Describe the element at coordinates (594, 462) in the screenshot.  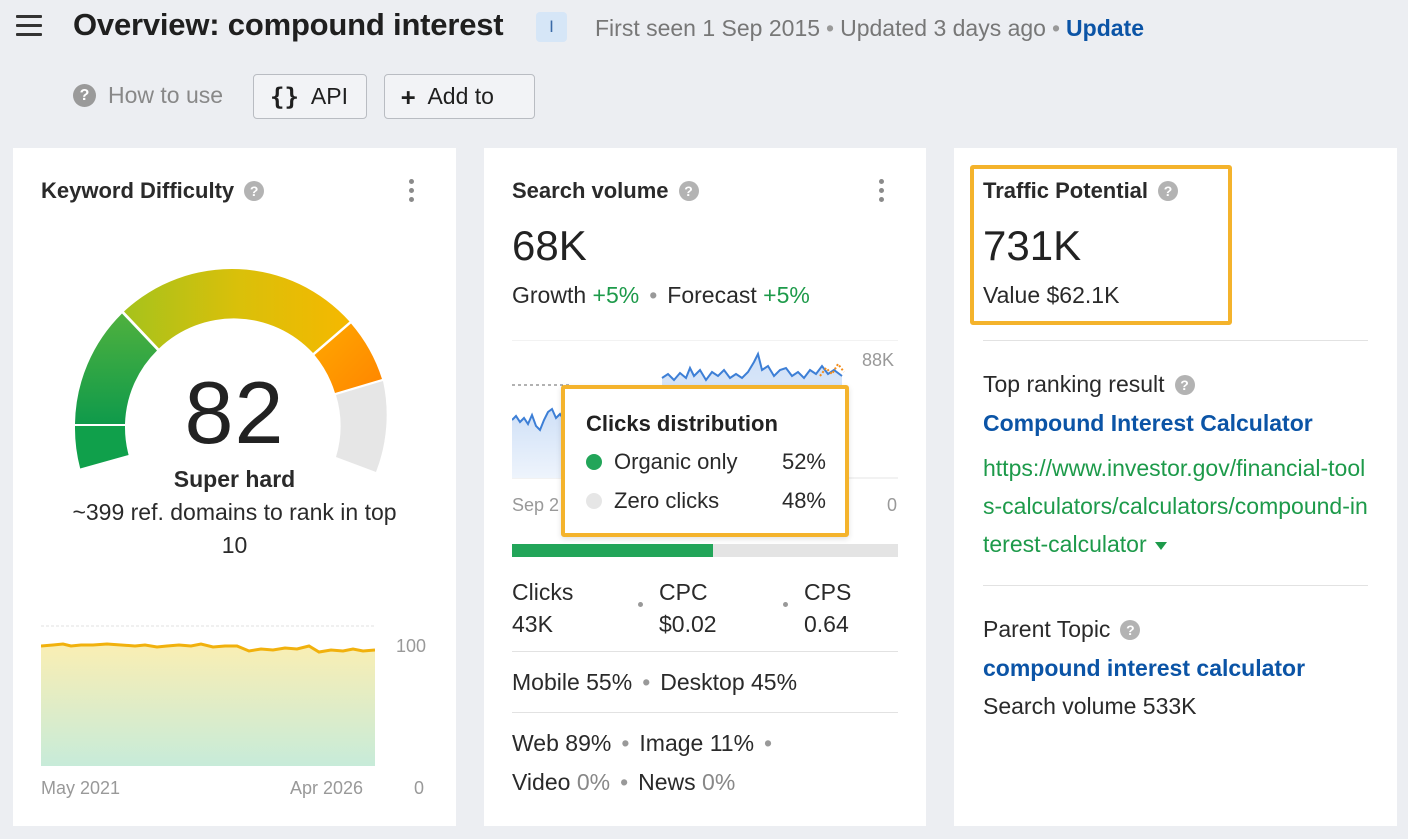
I see `organic-swatch` at that location.